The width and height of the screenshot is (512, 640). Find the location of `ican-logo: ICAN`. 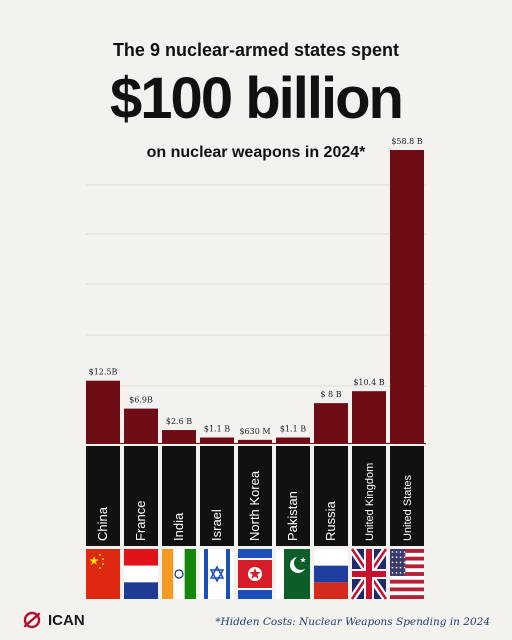

ican-logo: ICAN is located at coordinates (53, 620).